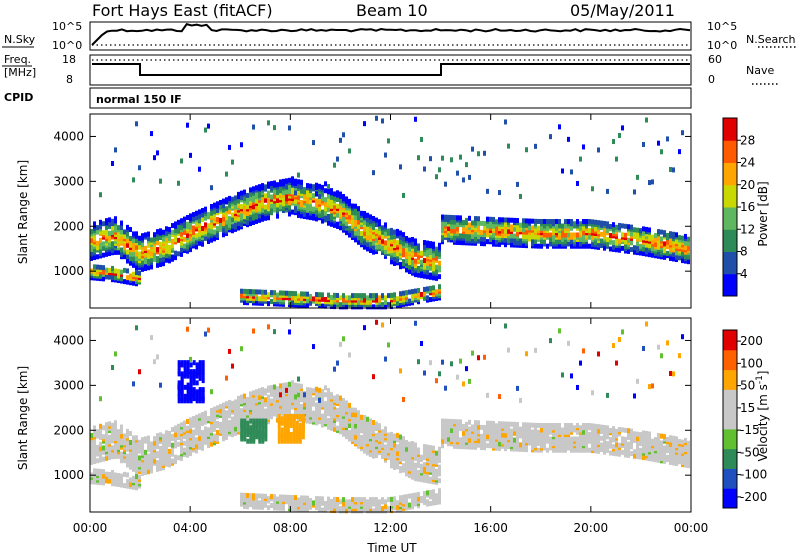 Image resolution: width=800 pixels, height=554 pixels. I want to click on nsky-right-tick-low: 10^0, so click(722, 45).